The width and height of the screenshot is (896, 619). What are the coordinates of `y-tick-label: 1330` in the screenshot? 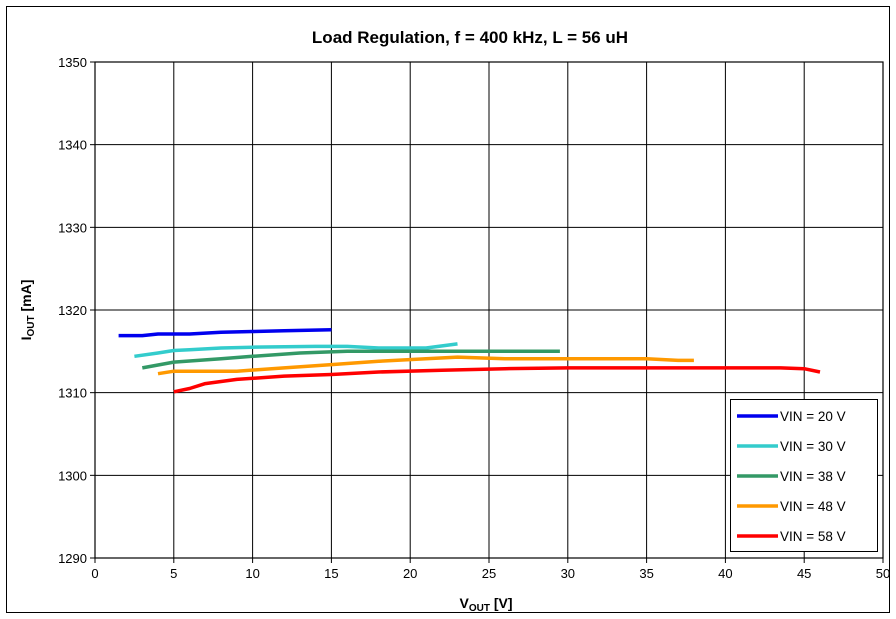 It's located at (72, 227).